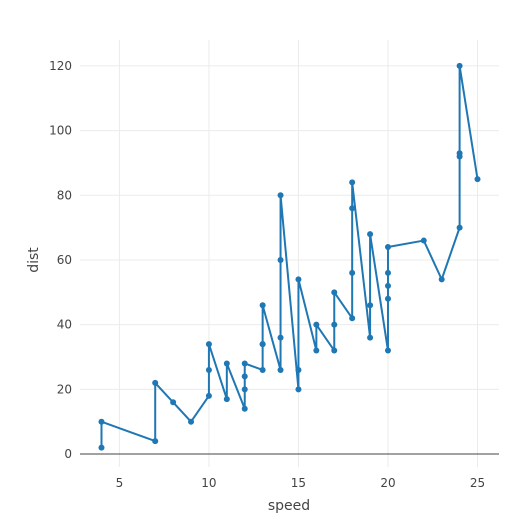 The width and height of the screenshot is (526, 526). Describe the element at coordinates (477, 483) in the screenshot. I see `x-tick-label: 25` at that location.